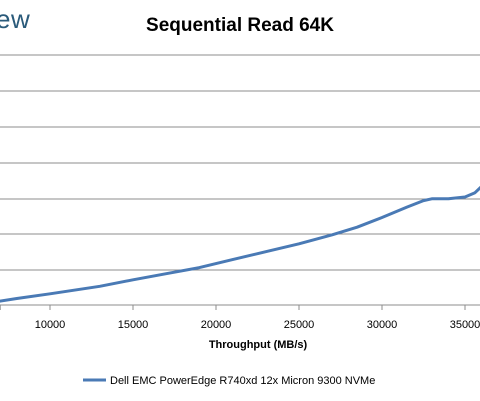  I want to click on x-tick-label: 15000, so click(133, 325).